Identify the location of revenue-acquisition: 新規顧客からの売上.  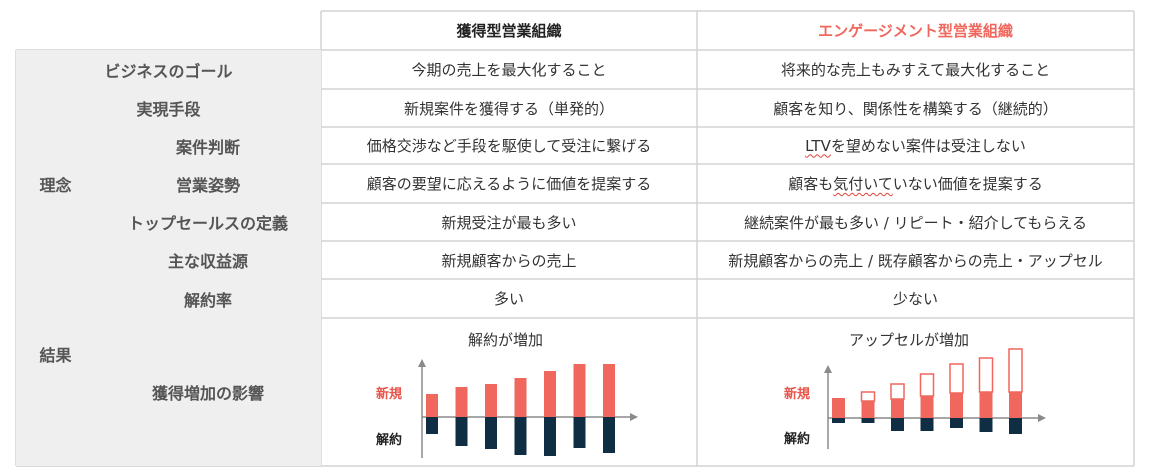
(509, 260).